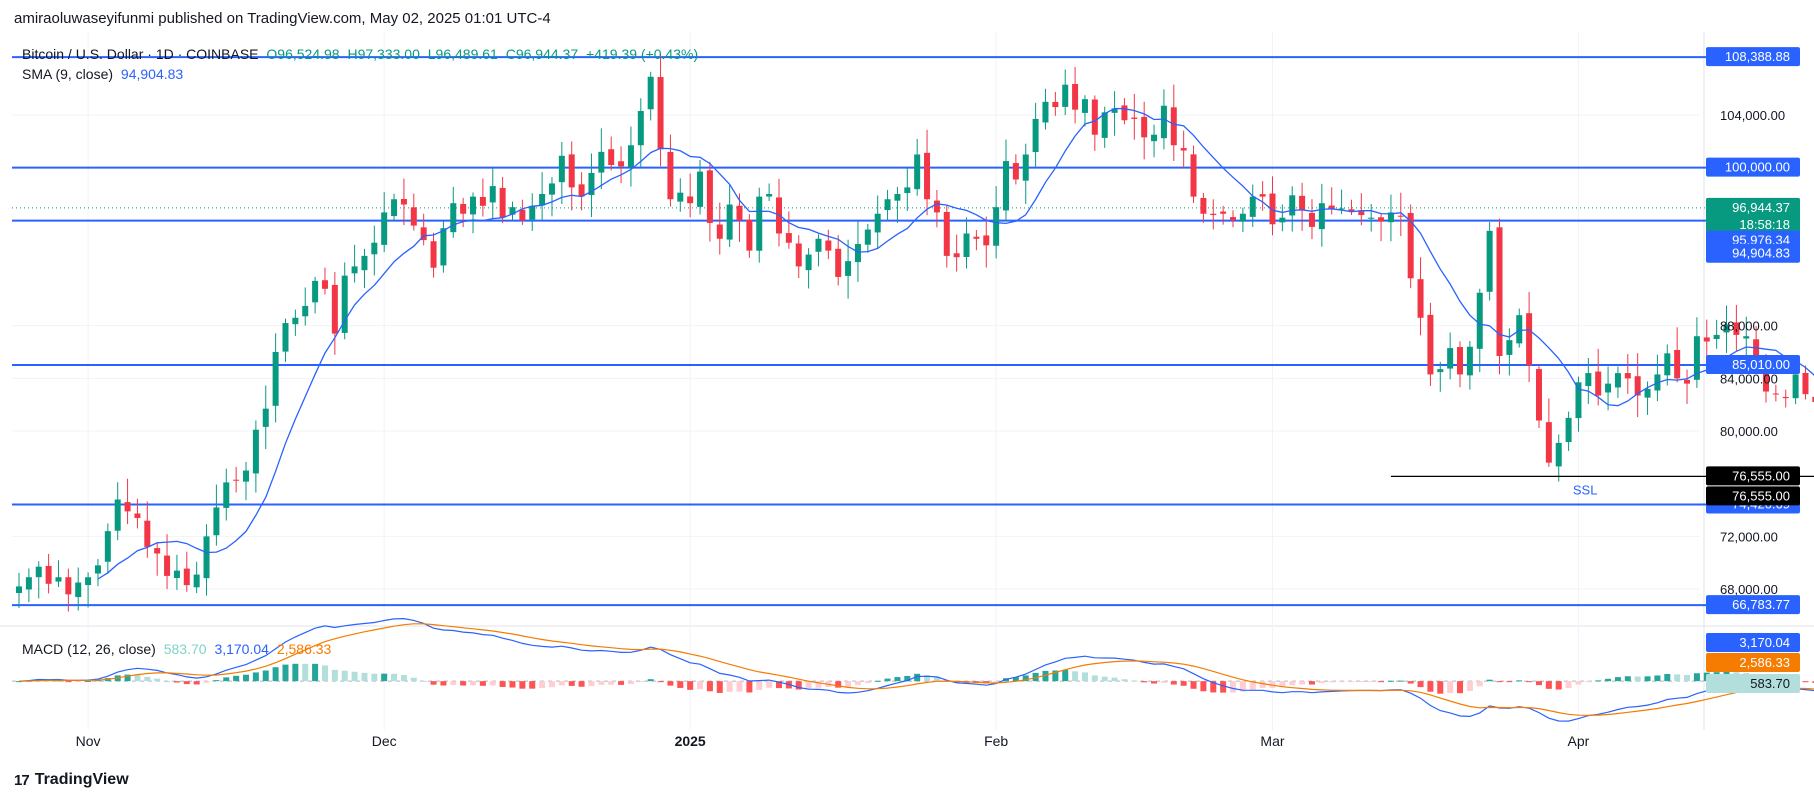 The width and height of the screenshot is (1814, 802). What do you see at coordinates (1753, 476) in the screenshot?
I see `ssl-low-tag-bg` at bounding box center [1753, 476].